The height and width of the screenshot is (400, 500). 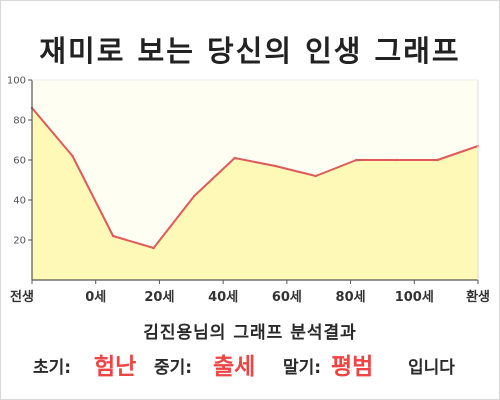 I want to click on y-tick-label: 100, so click(x=16, y=81).